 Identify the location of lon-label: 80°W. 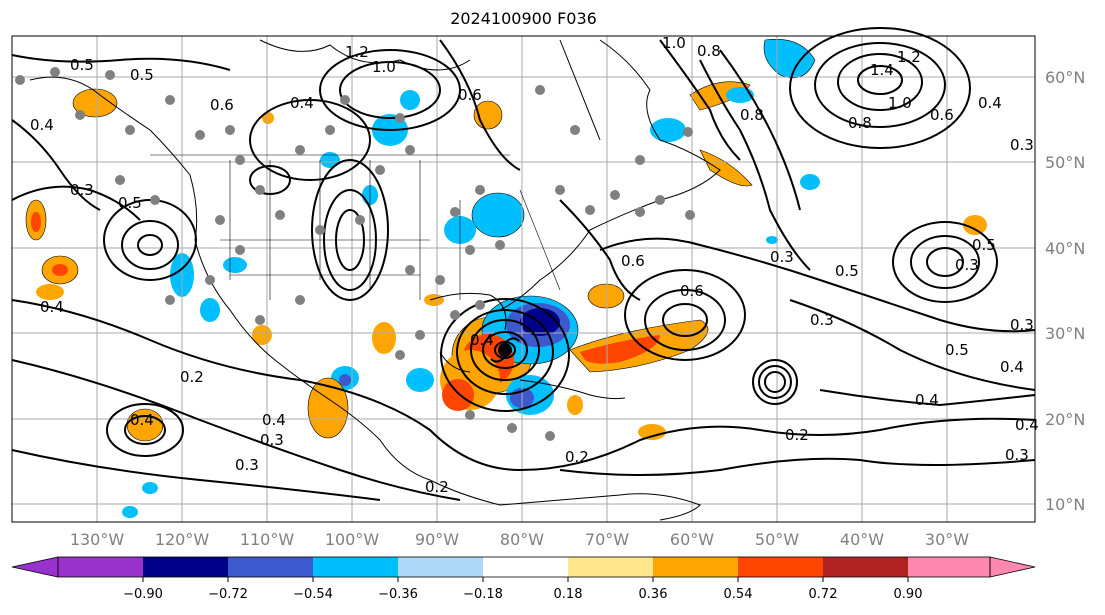
(522, 539).